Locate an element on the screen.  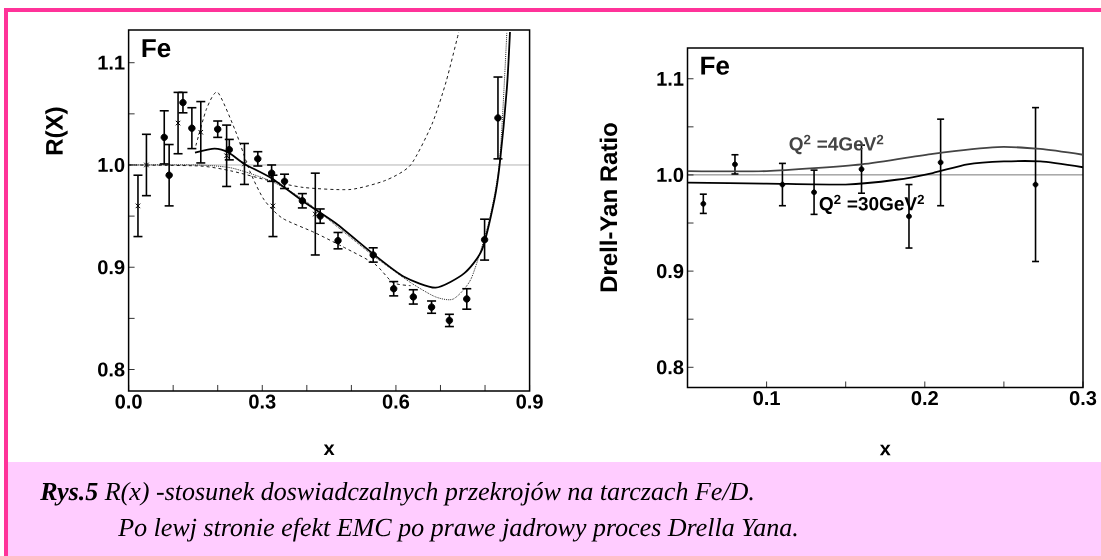
text: Rys.5 R(x) -stosunek doswiadczalnych przekrojów na tarczach Fe/D. is located at coordinates (396, 493).